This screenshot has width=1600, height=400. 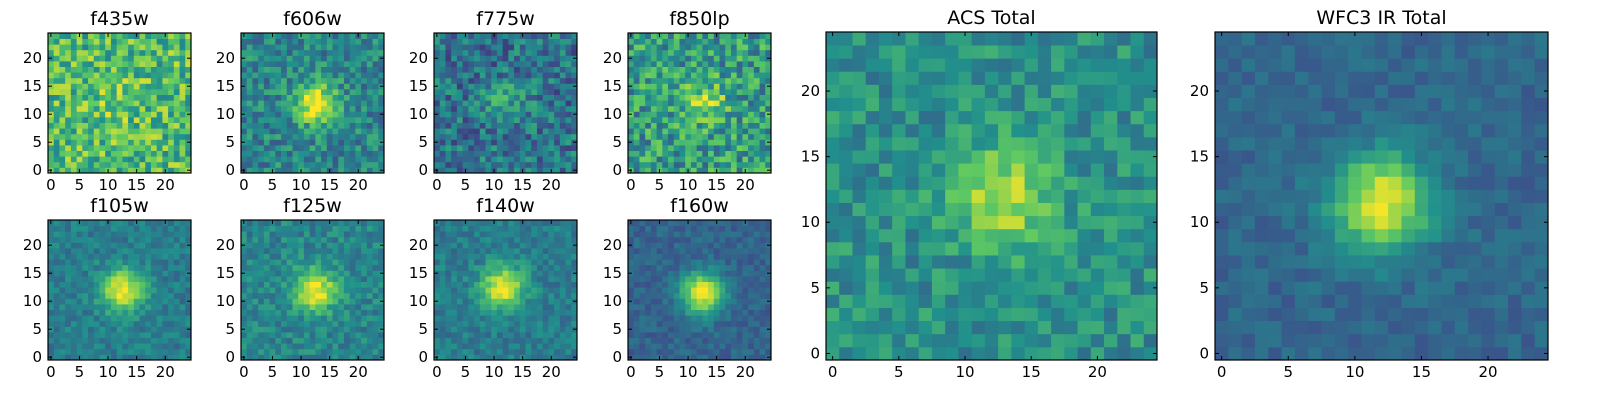 I want to click on y-tick-label: 5, so click(x=617, y=142).